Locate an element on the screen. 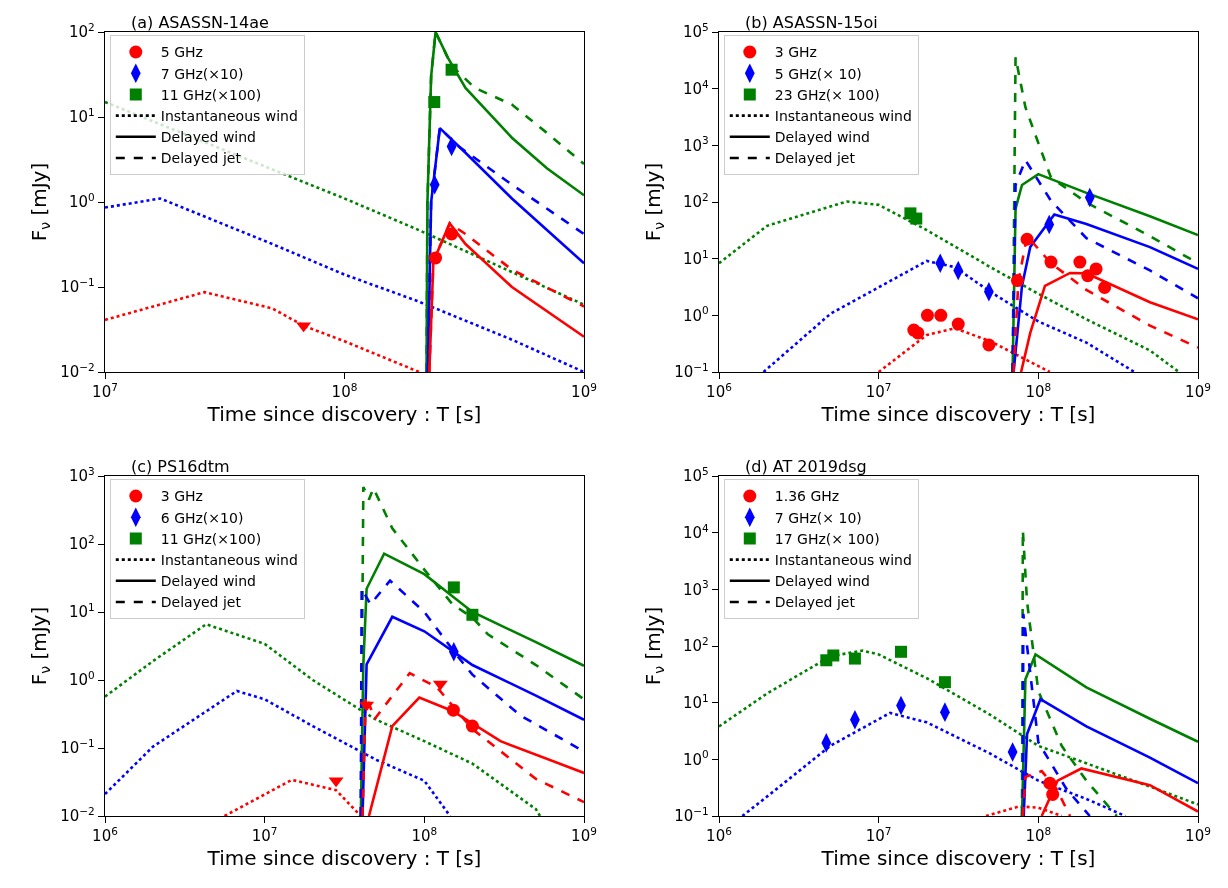  chart-title: (b) ASASSN-15oi is located at coordinates (811, 22).